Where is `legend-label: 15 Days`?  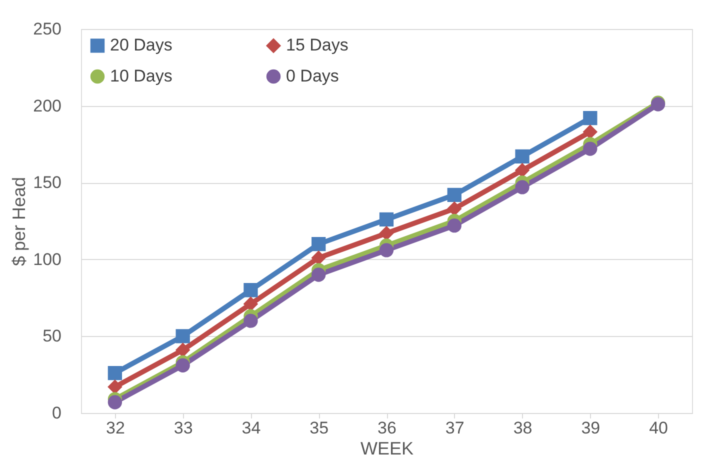
legend-label: 15 Days is located at coordinates (317, 45).